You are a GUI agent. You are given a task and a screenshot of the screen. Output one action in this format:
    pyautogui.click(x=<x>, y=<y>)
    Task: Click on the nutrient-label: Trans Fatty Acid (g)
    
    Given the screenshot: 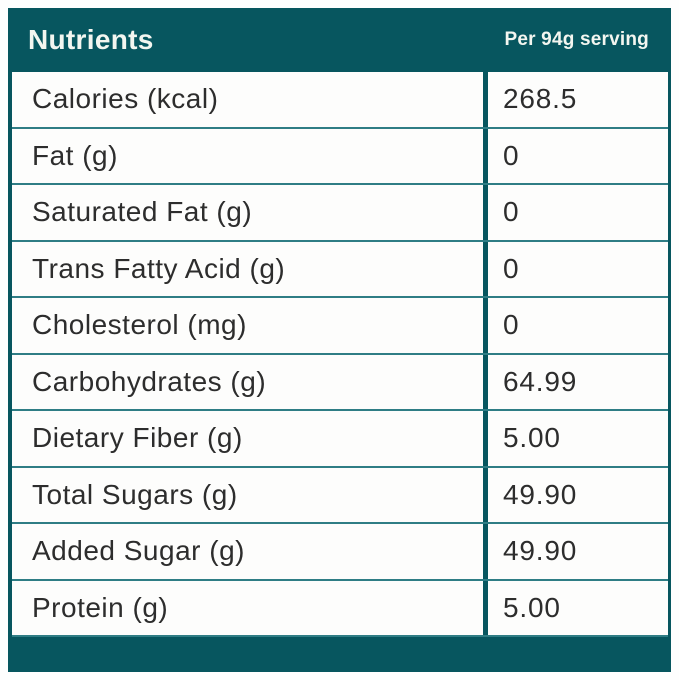 What is the action you would take?
    pyautogui.click(x=247, y=268)
    